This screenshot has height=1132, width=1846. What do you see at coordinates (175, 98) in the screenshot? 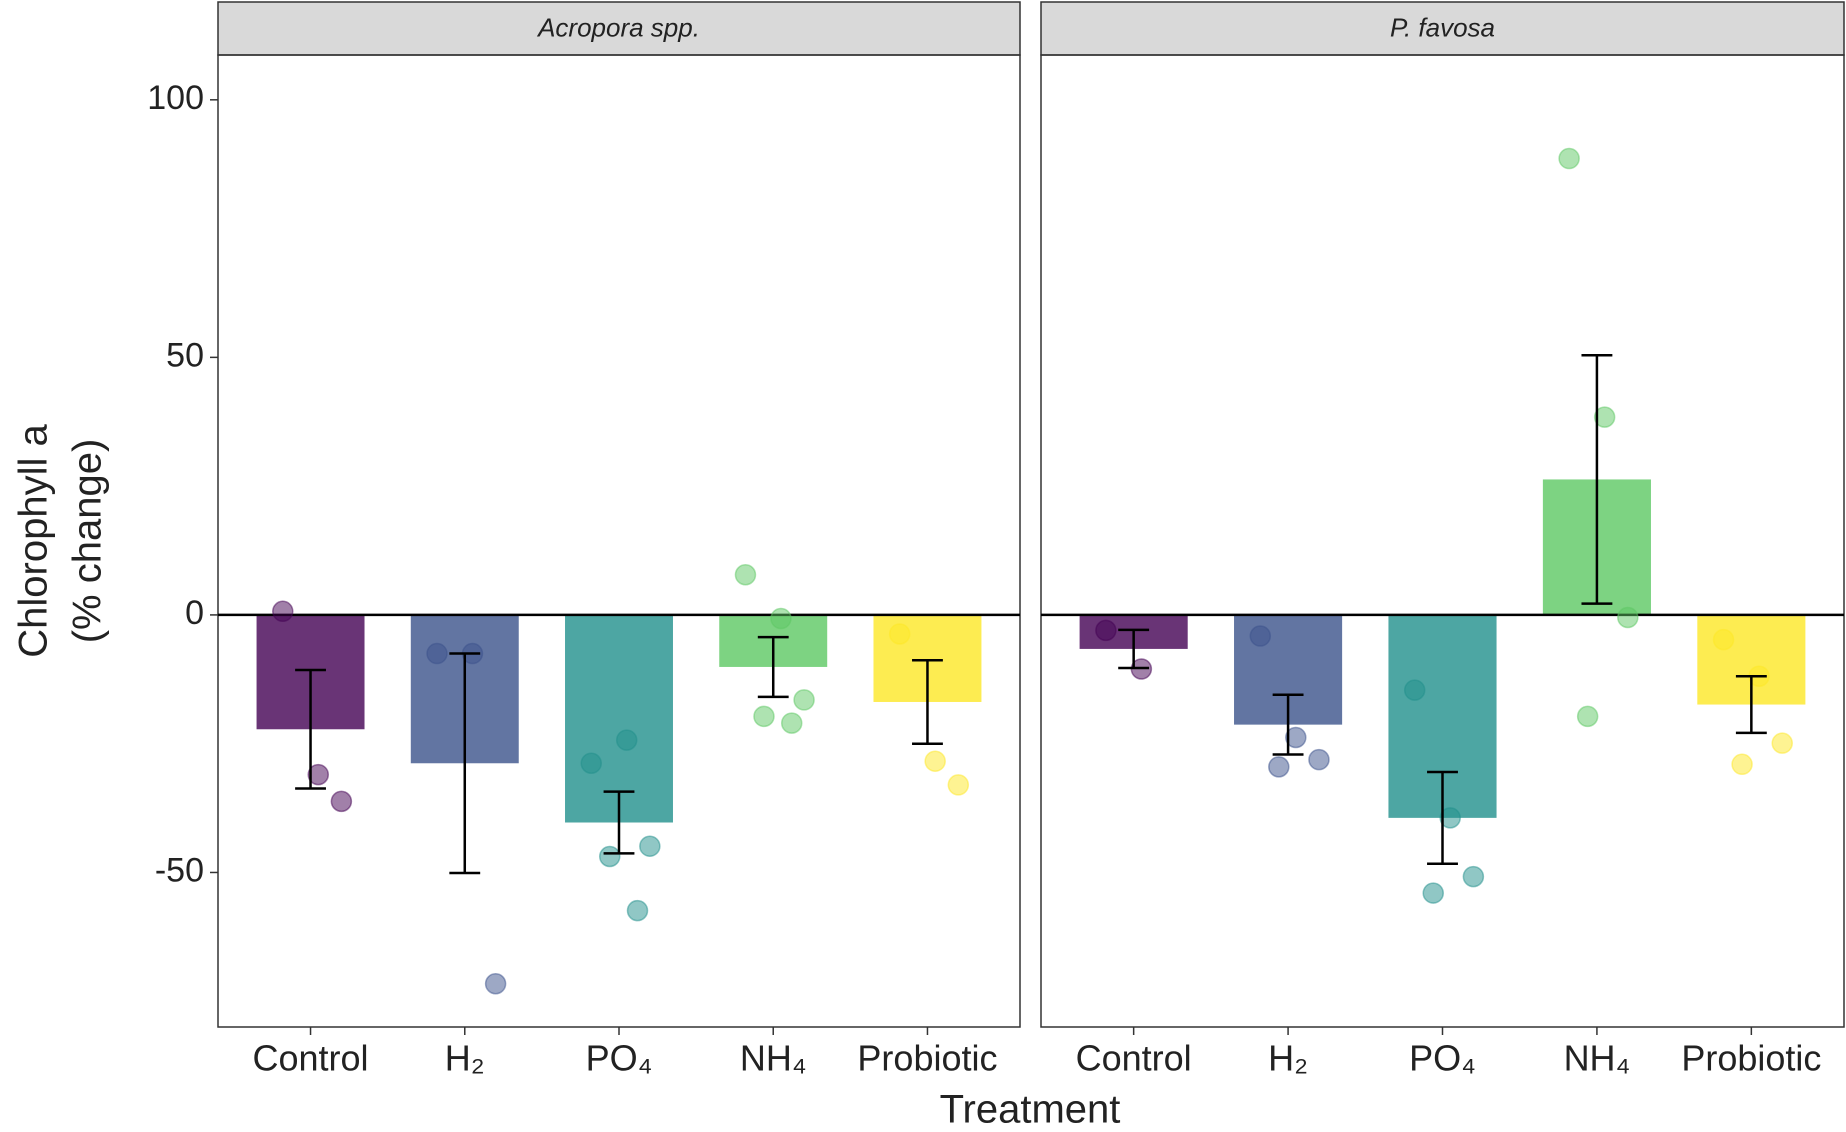
I see `y-tick-label: 100` at bounding box center [175, 98].